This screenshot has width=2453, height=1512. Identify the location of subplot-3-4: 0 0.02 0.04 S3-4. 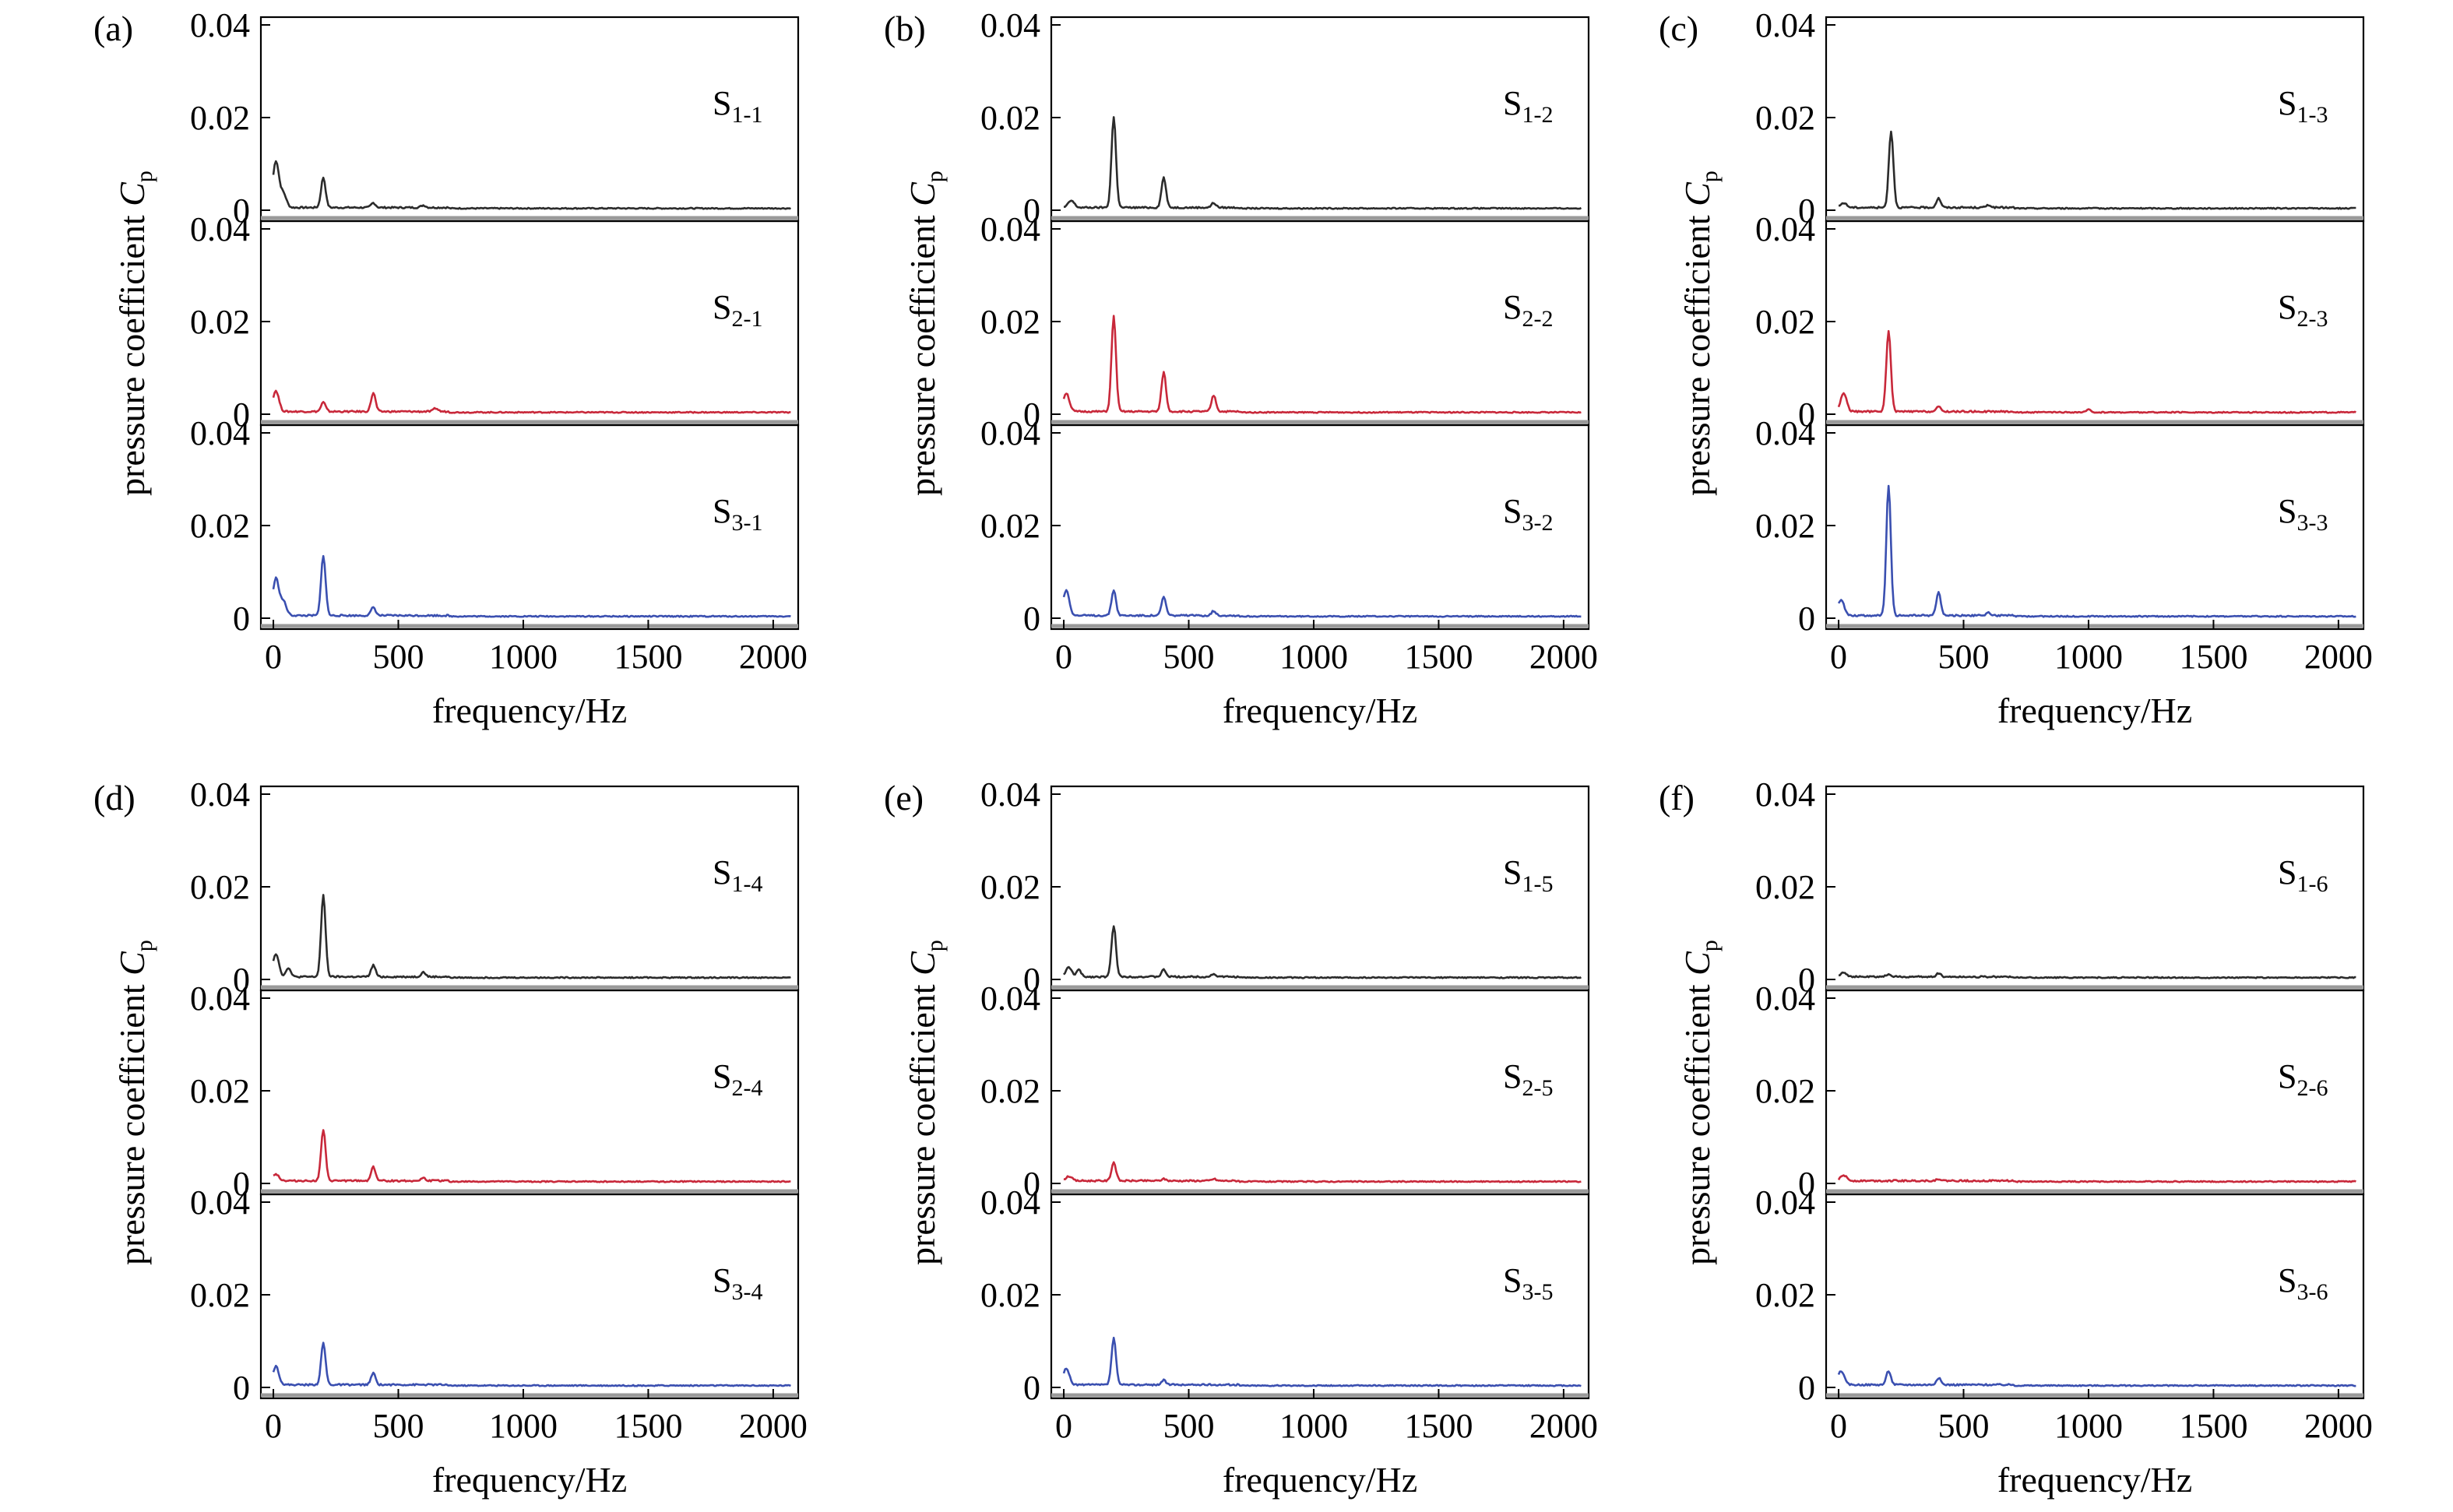
(495, 1295).